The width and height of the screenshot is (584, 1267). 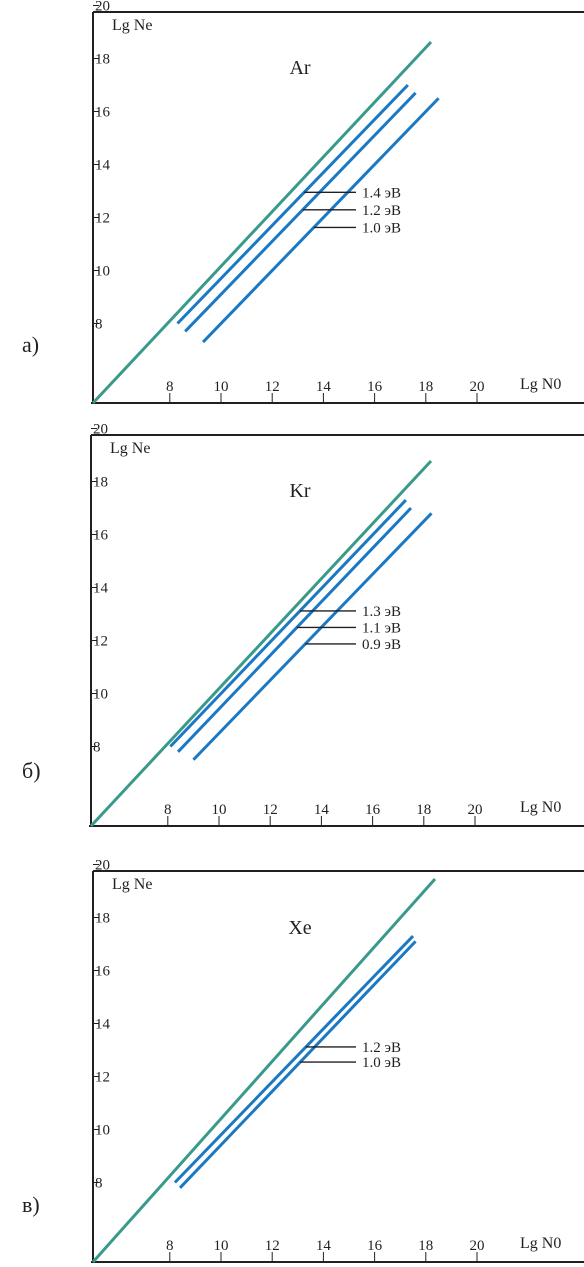 What do you see at coordinates (299, 68) in the screenshot?
I see `chart-title: Ar` at bounding box center [299, 68].